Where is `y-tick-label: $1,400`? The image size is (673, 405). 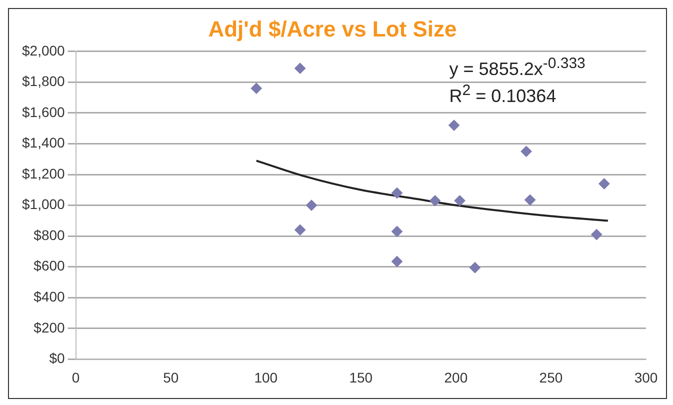 y-tick-label: $1,400 is located at coordinates (44, 142).